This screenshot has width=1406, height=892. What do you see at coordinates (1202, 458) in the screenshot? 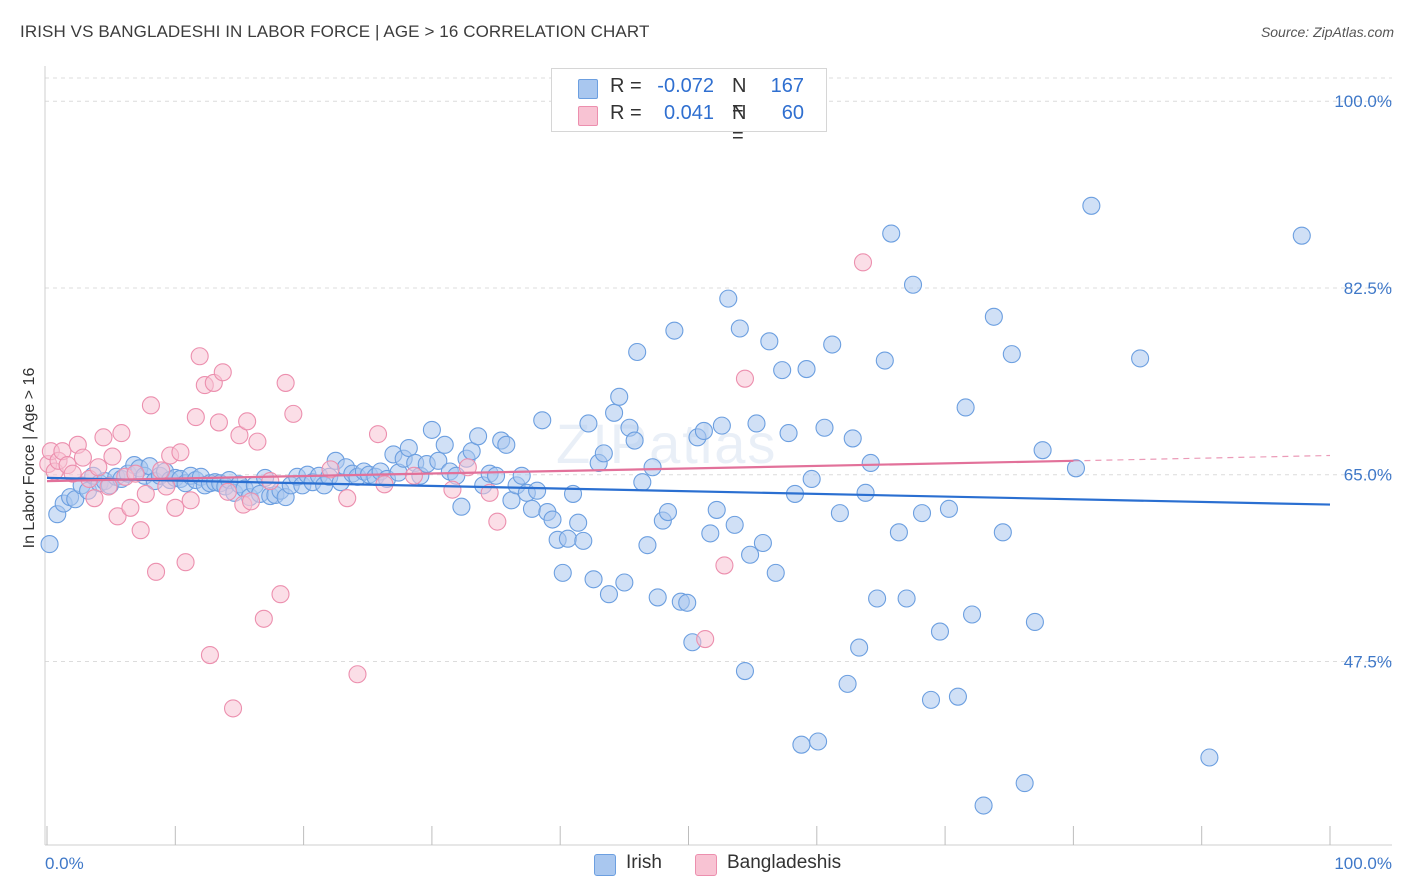
I see `bangladeshi-trend-line-extension` at bounding box center [1202, 458].